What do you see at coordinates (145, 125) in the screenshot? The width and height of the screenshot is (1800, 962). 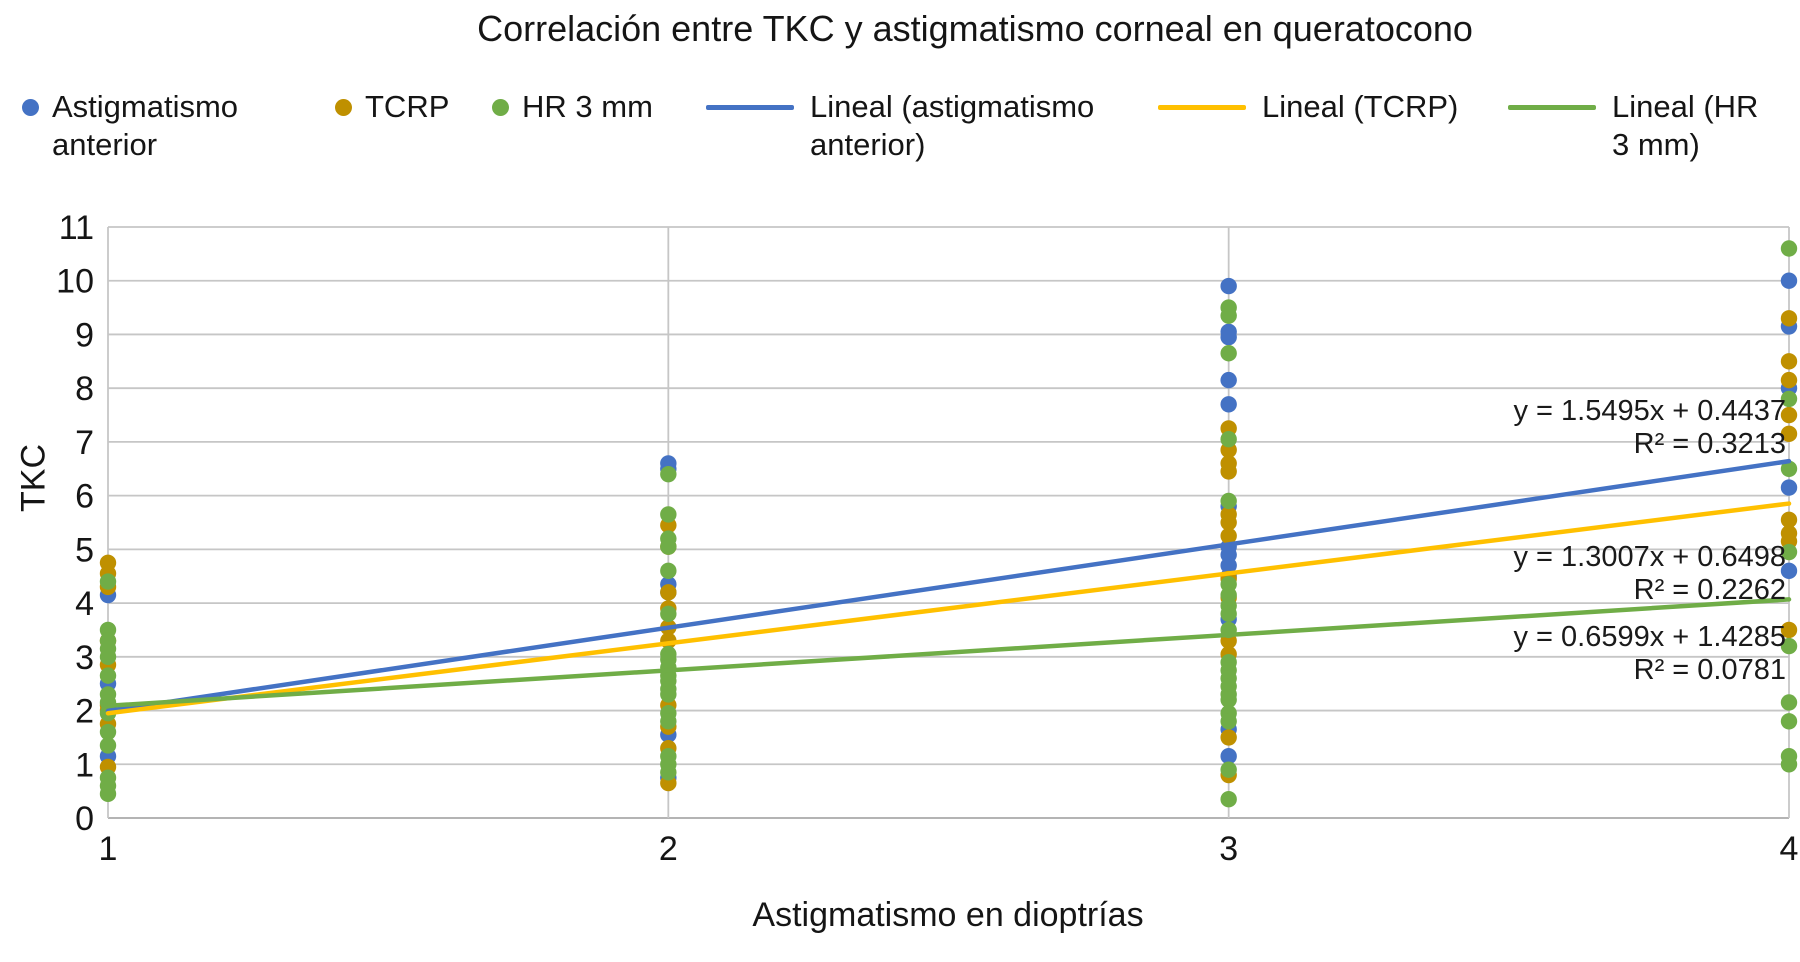 I see `legend-label: Astigmatismo anterior` at bounding box center [145, 125].